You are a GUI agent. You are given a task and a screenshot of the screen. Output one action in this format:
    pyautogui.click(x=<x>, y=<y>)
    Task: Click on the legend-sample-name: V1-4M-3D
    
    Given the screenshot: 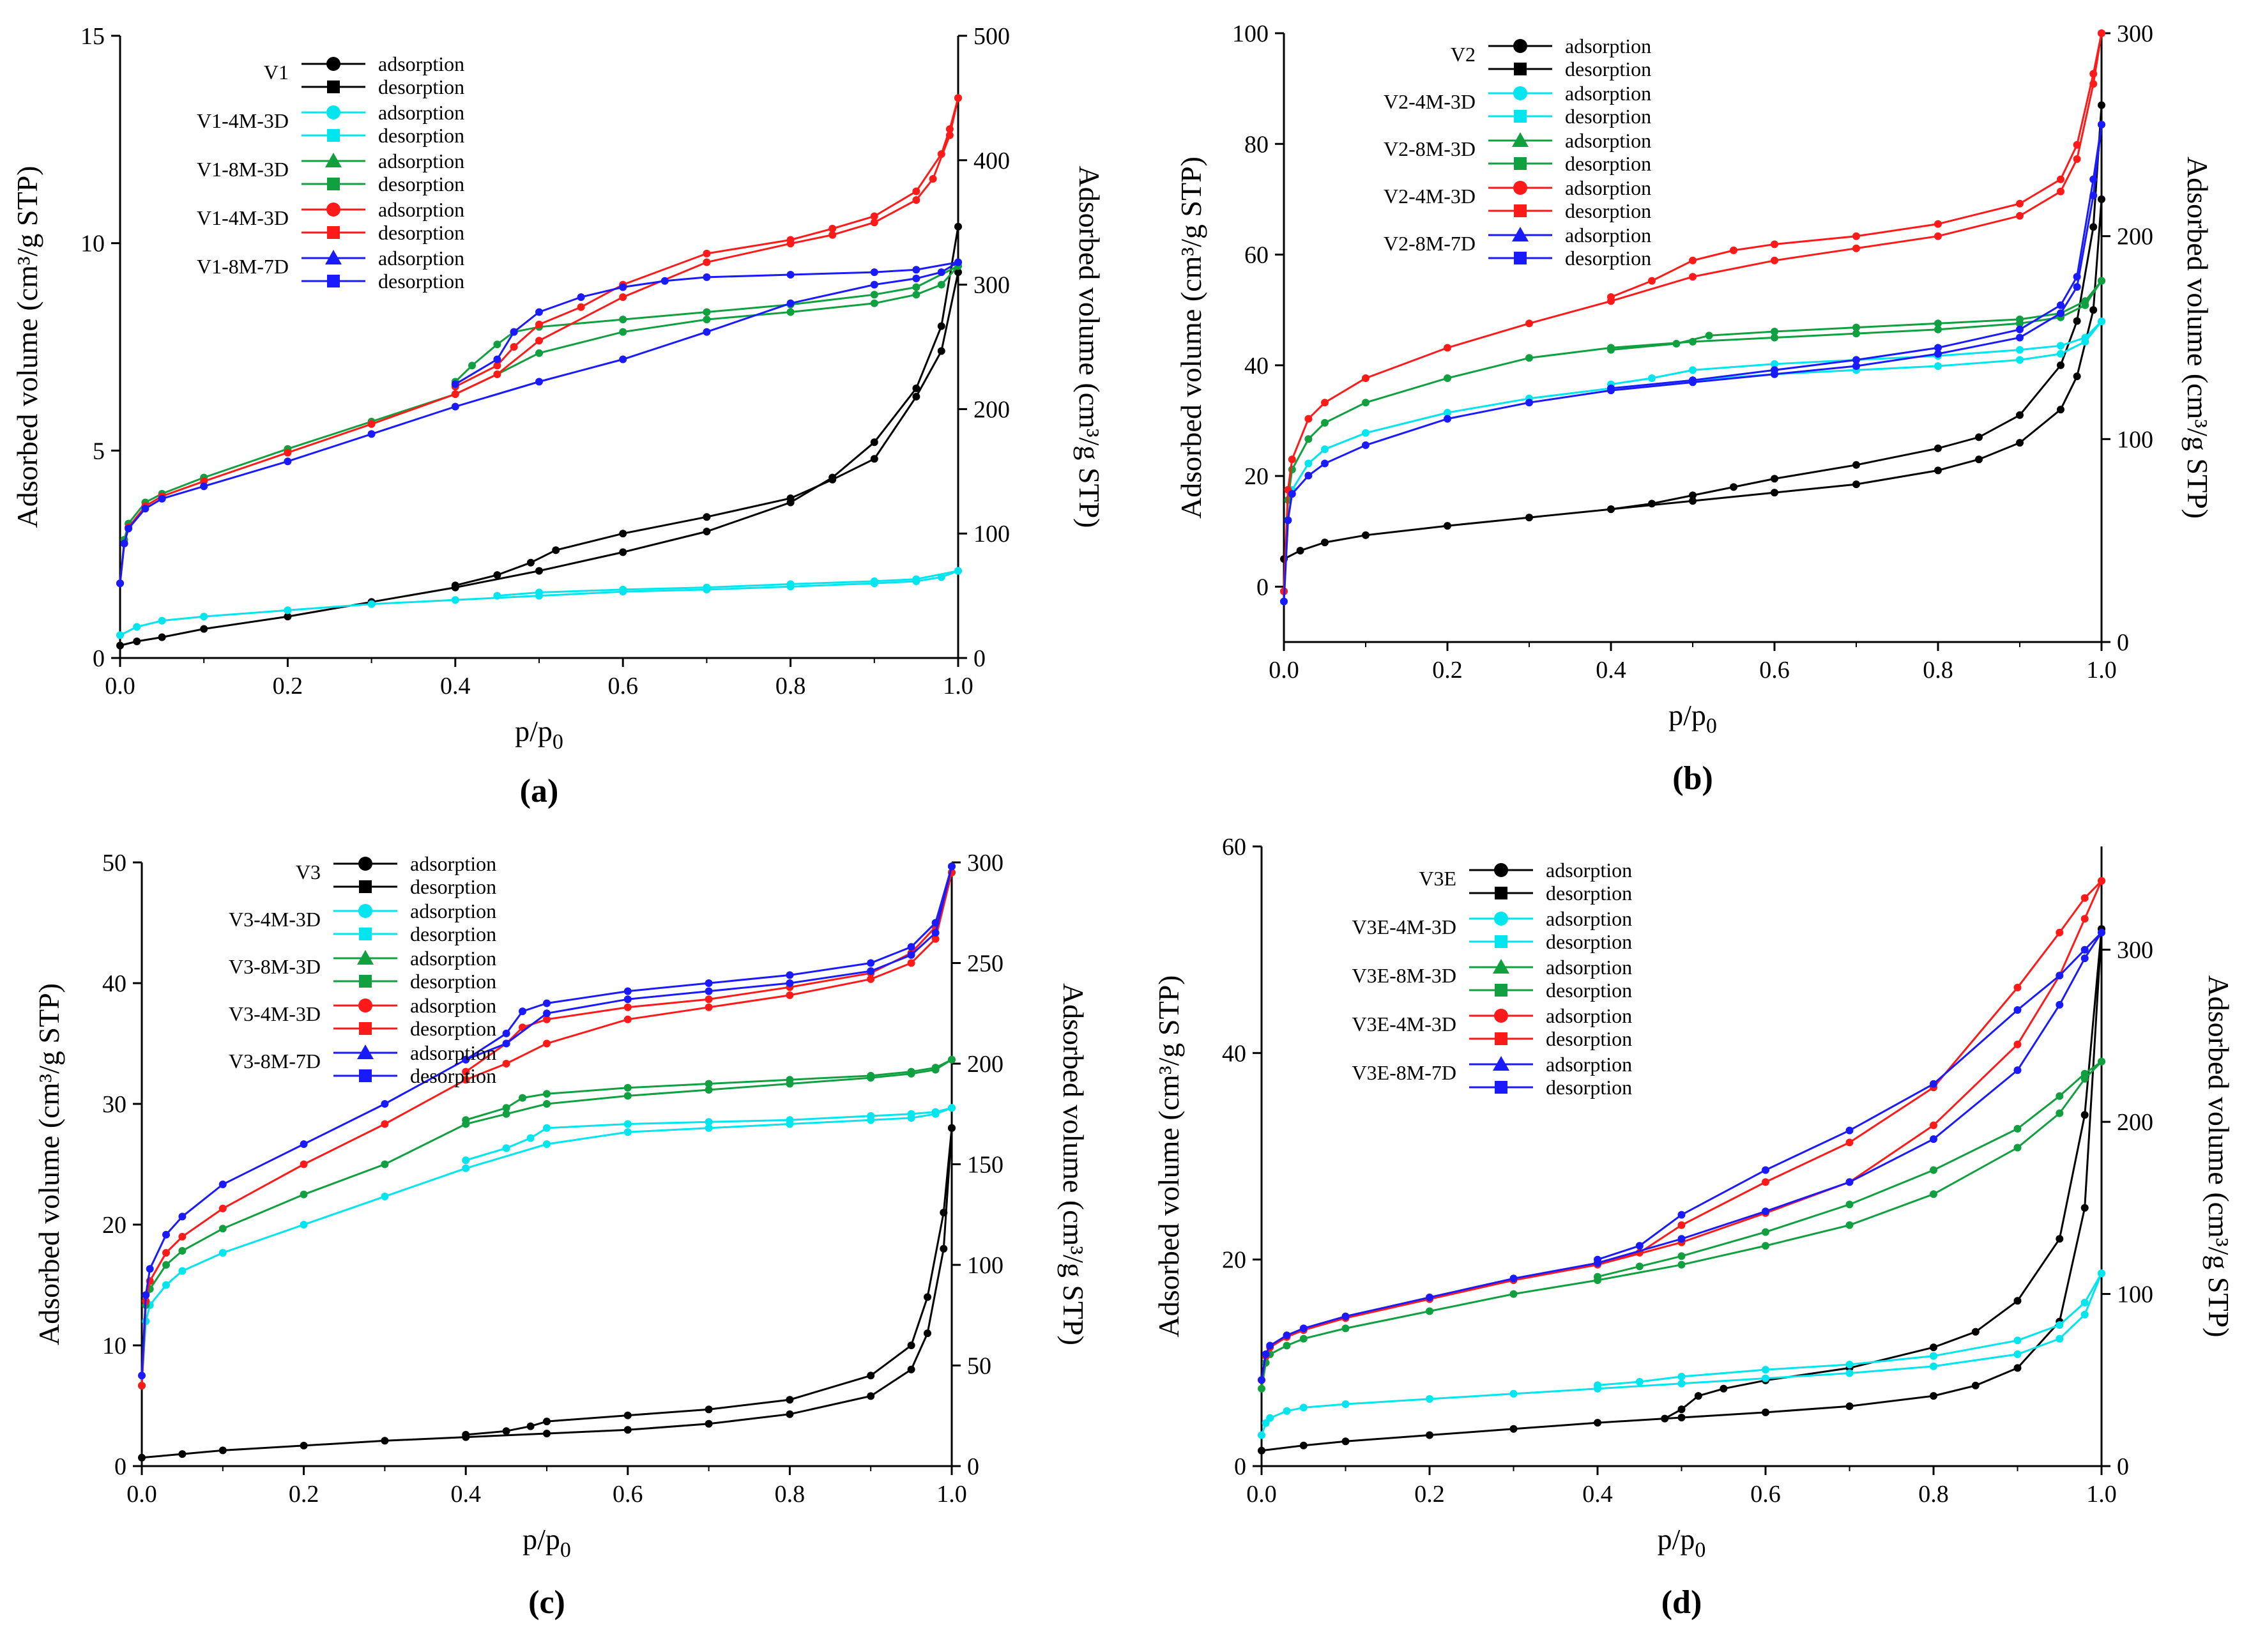 What is the action you would take?
    pyautogui.click(x=243, y=217)
    